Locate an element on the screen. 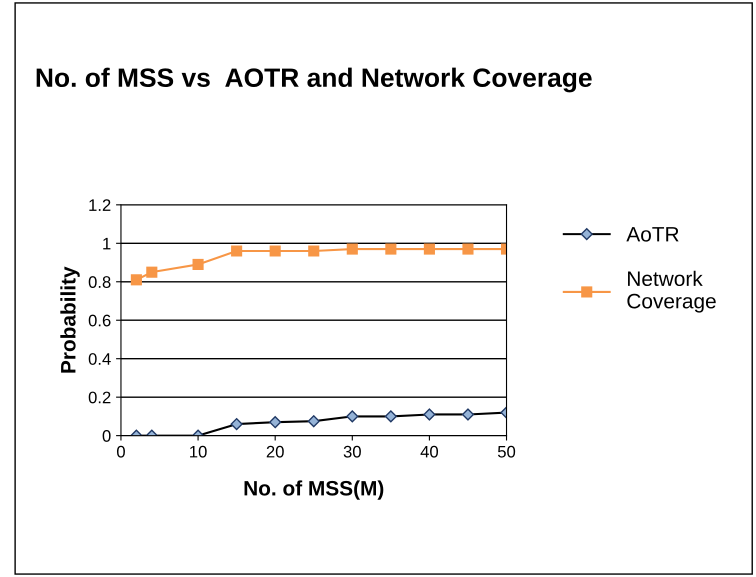 The height and width of the screenshot is (577, 756). y-tick-label: 0.4 is located at coordinates (99, 359).